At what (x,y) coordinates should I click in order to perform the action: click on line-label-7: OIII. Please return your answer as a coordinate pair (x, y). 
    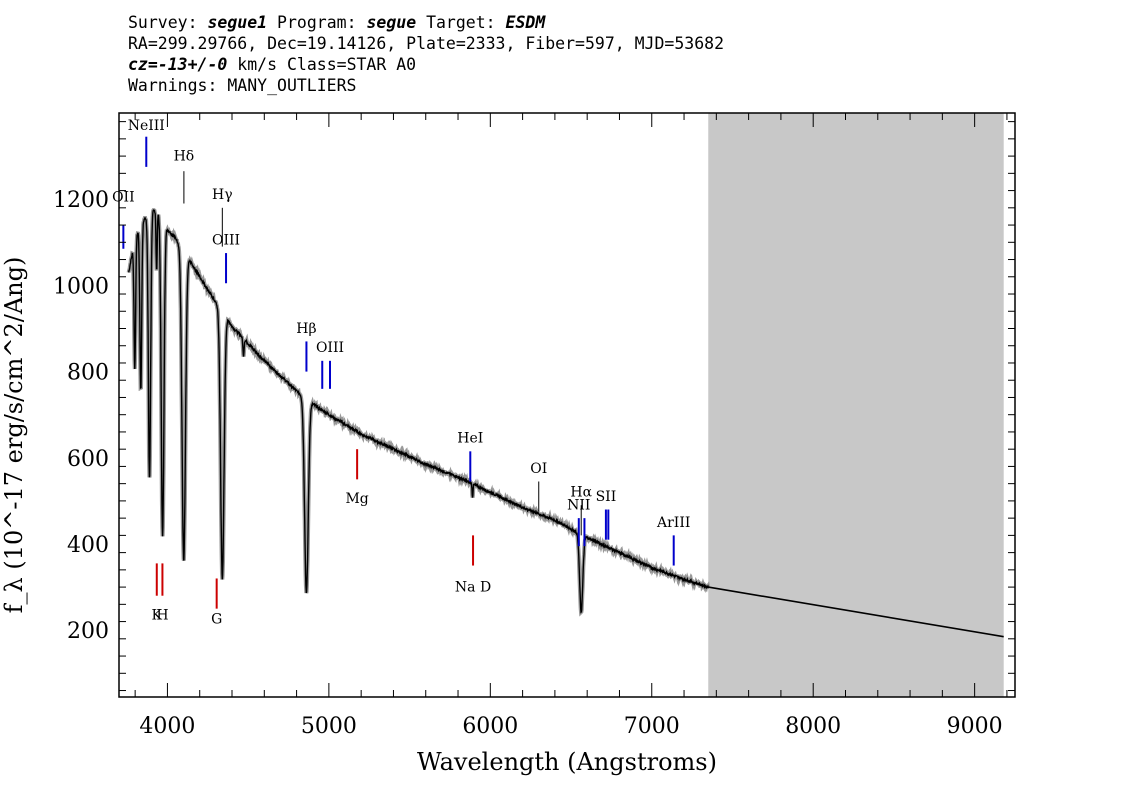
    Looking at the image, I should click on (330, 348).